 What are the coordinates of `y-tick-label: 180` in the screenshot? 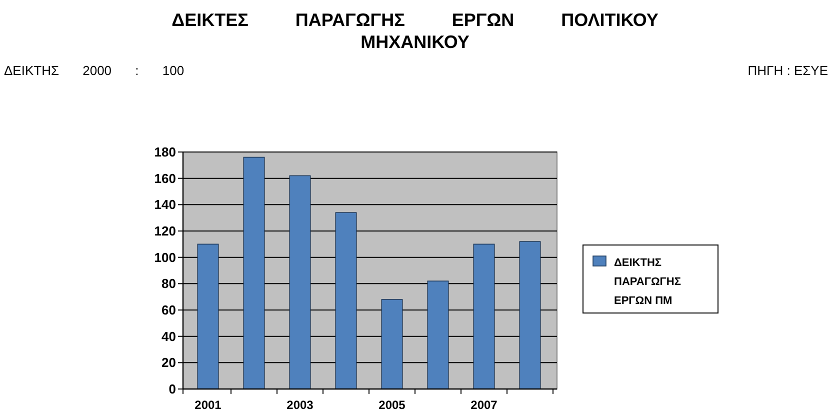 It's located at (165, 152).